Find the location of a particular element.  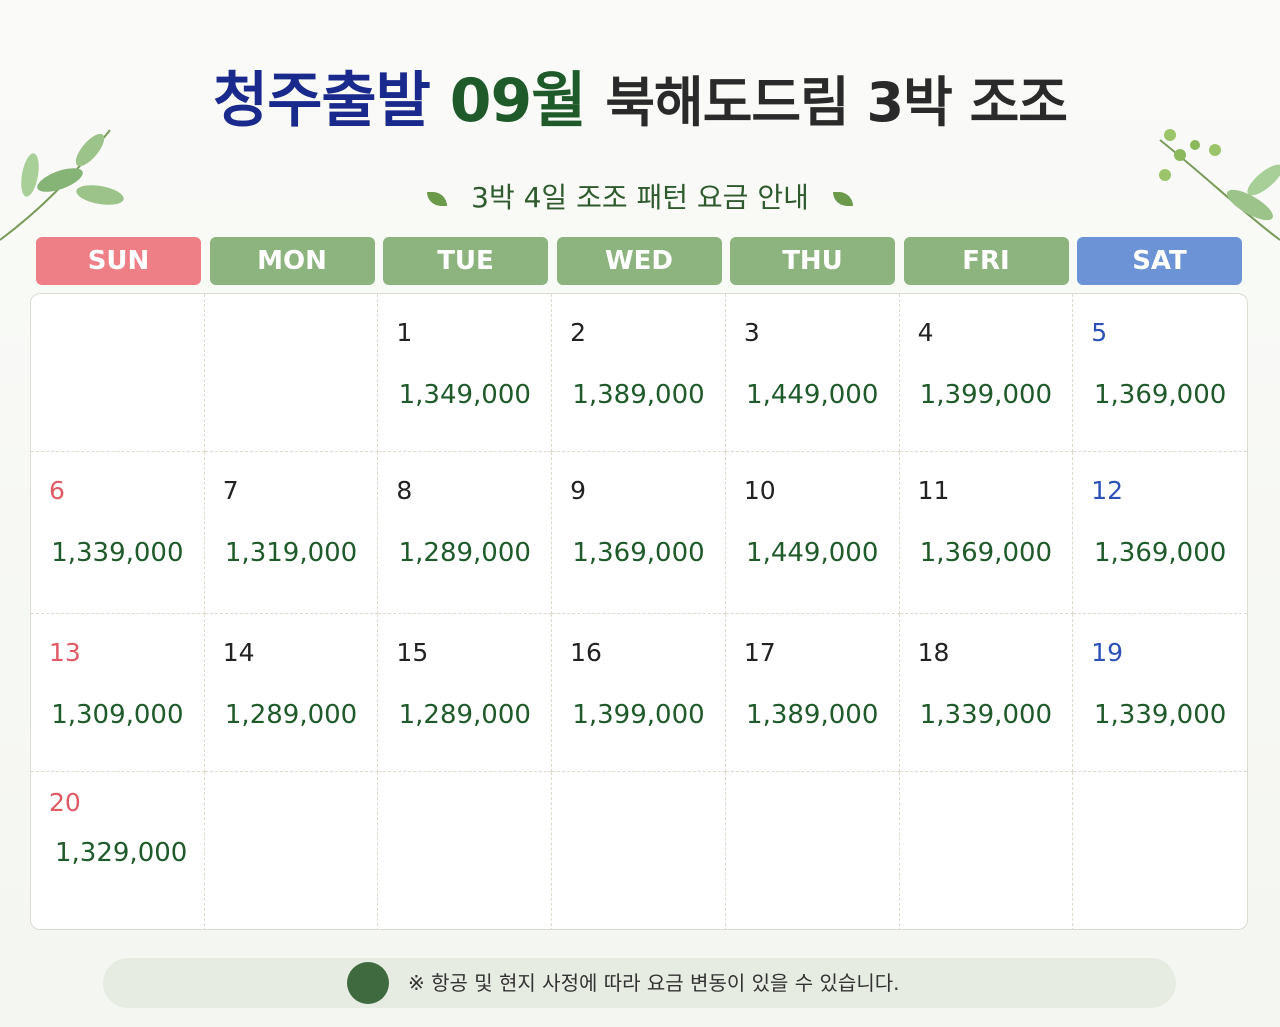

day-cell: 9 1,369,000 is located at coordinates (639, 533).